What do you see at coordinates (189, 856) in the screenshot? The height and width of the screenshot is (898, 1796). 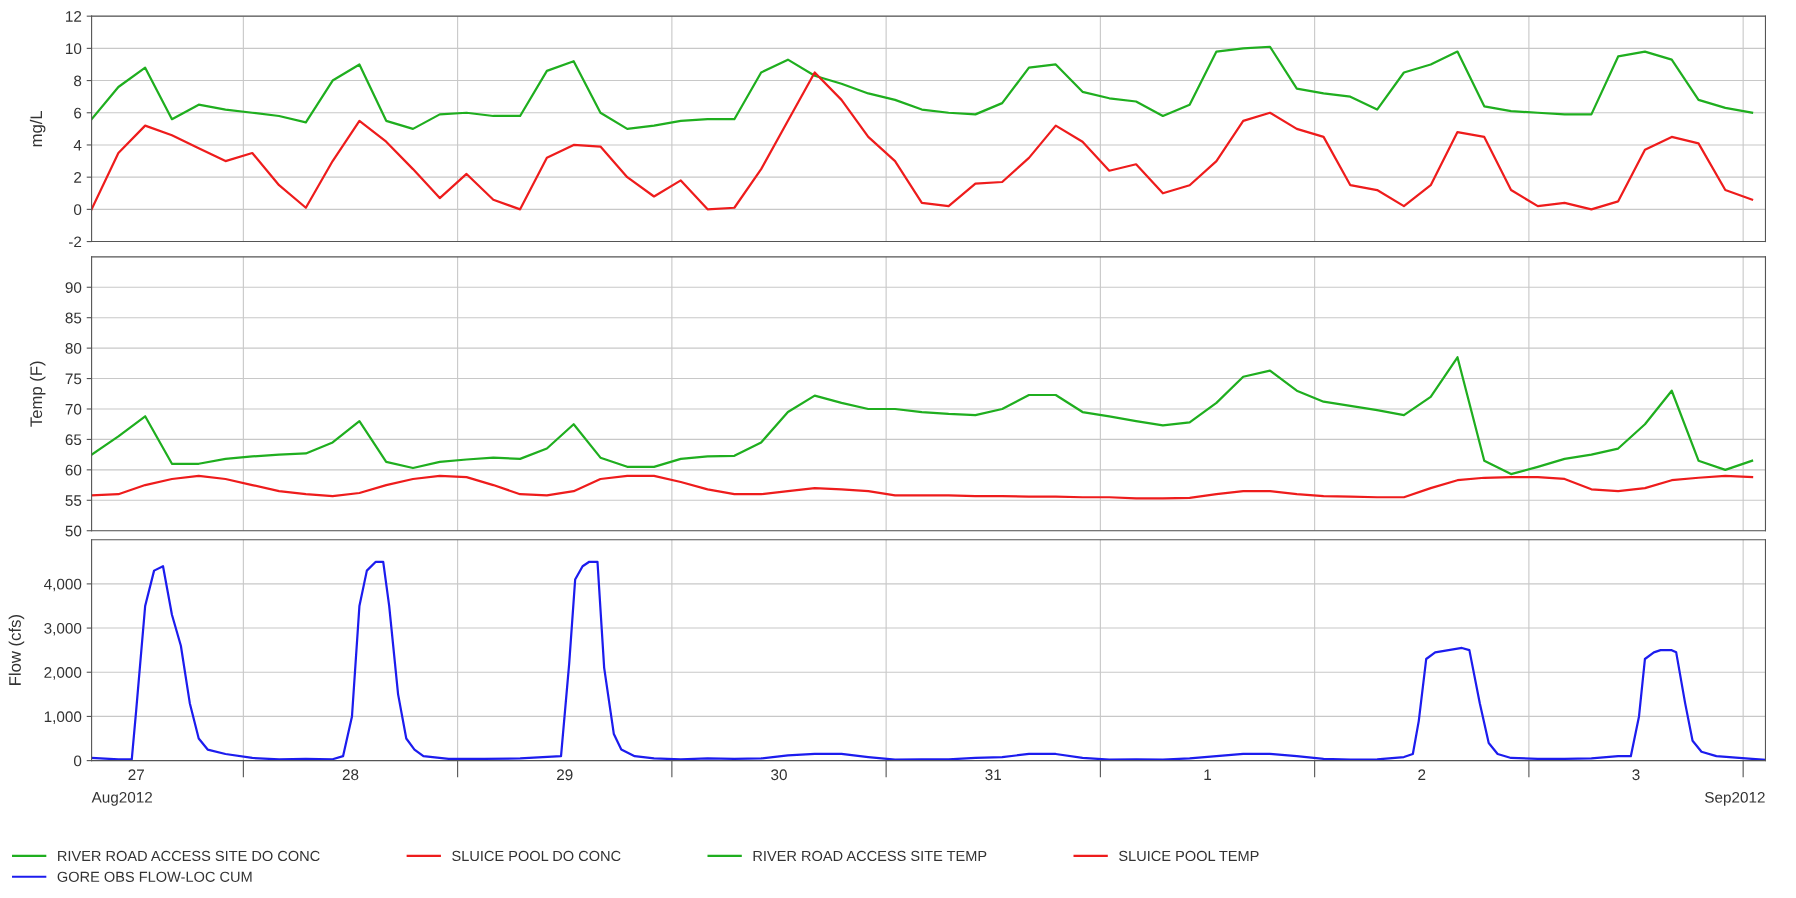 I see `legend-label: RIVER ROAD ACCESS SITE DO CONC` at bounding box center [189, 856].